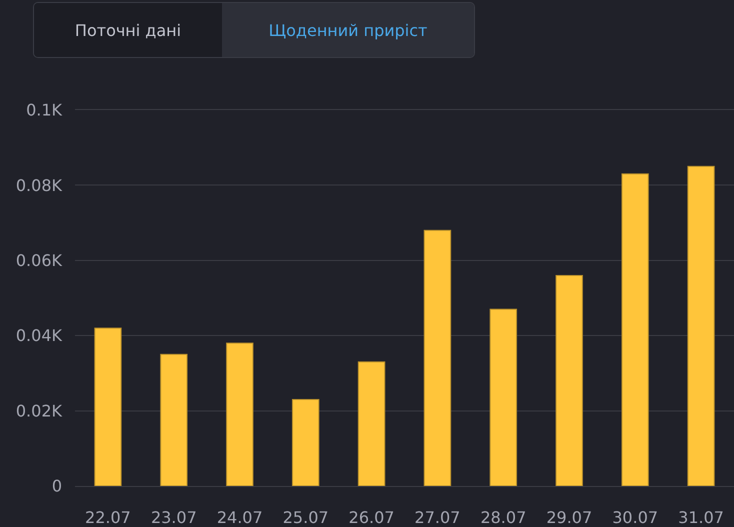  What do you see at coordinates (503, 517) in the screenshot?
I see `x-tick-label: 28.07` at bounding box center [503, 517].